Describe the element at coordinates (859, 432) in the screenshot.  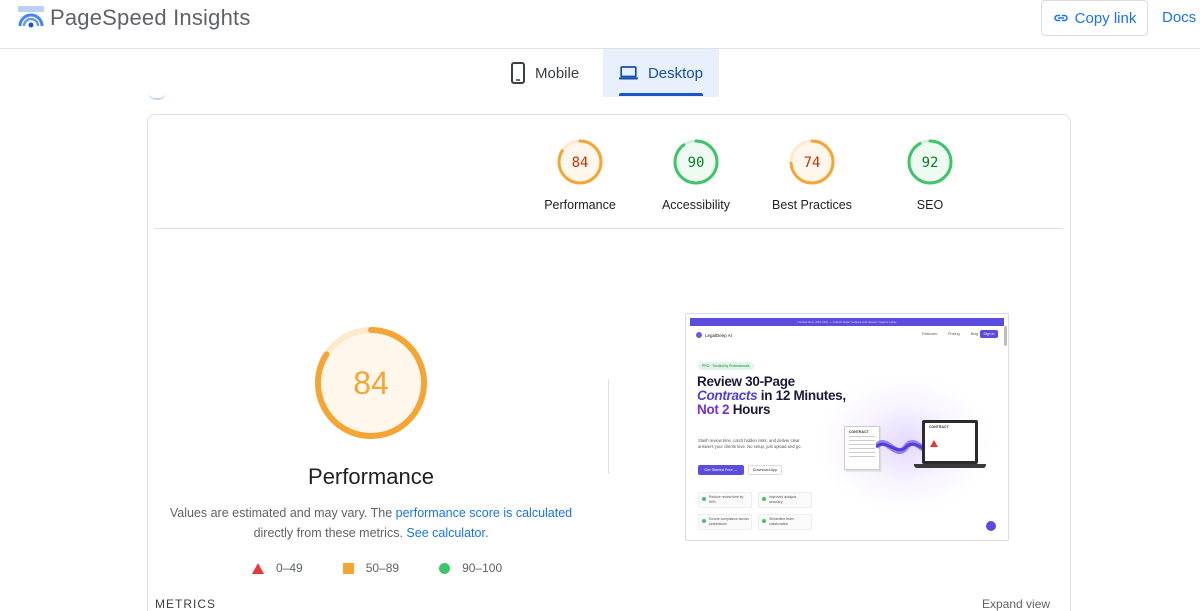
I see `doc-title: CONTRACT` at that location.